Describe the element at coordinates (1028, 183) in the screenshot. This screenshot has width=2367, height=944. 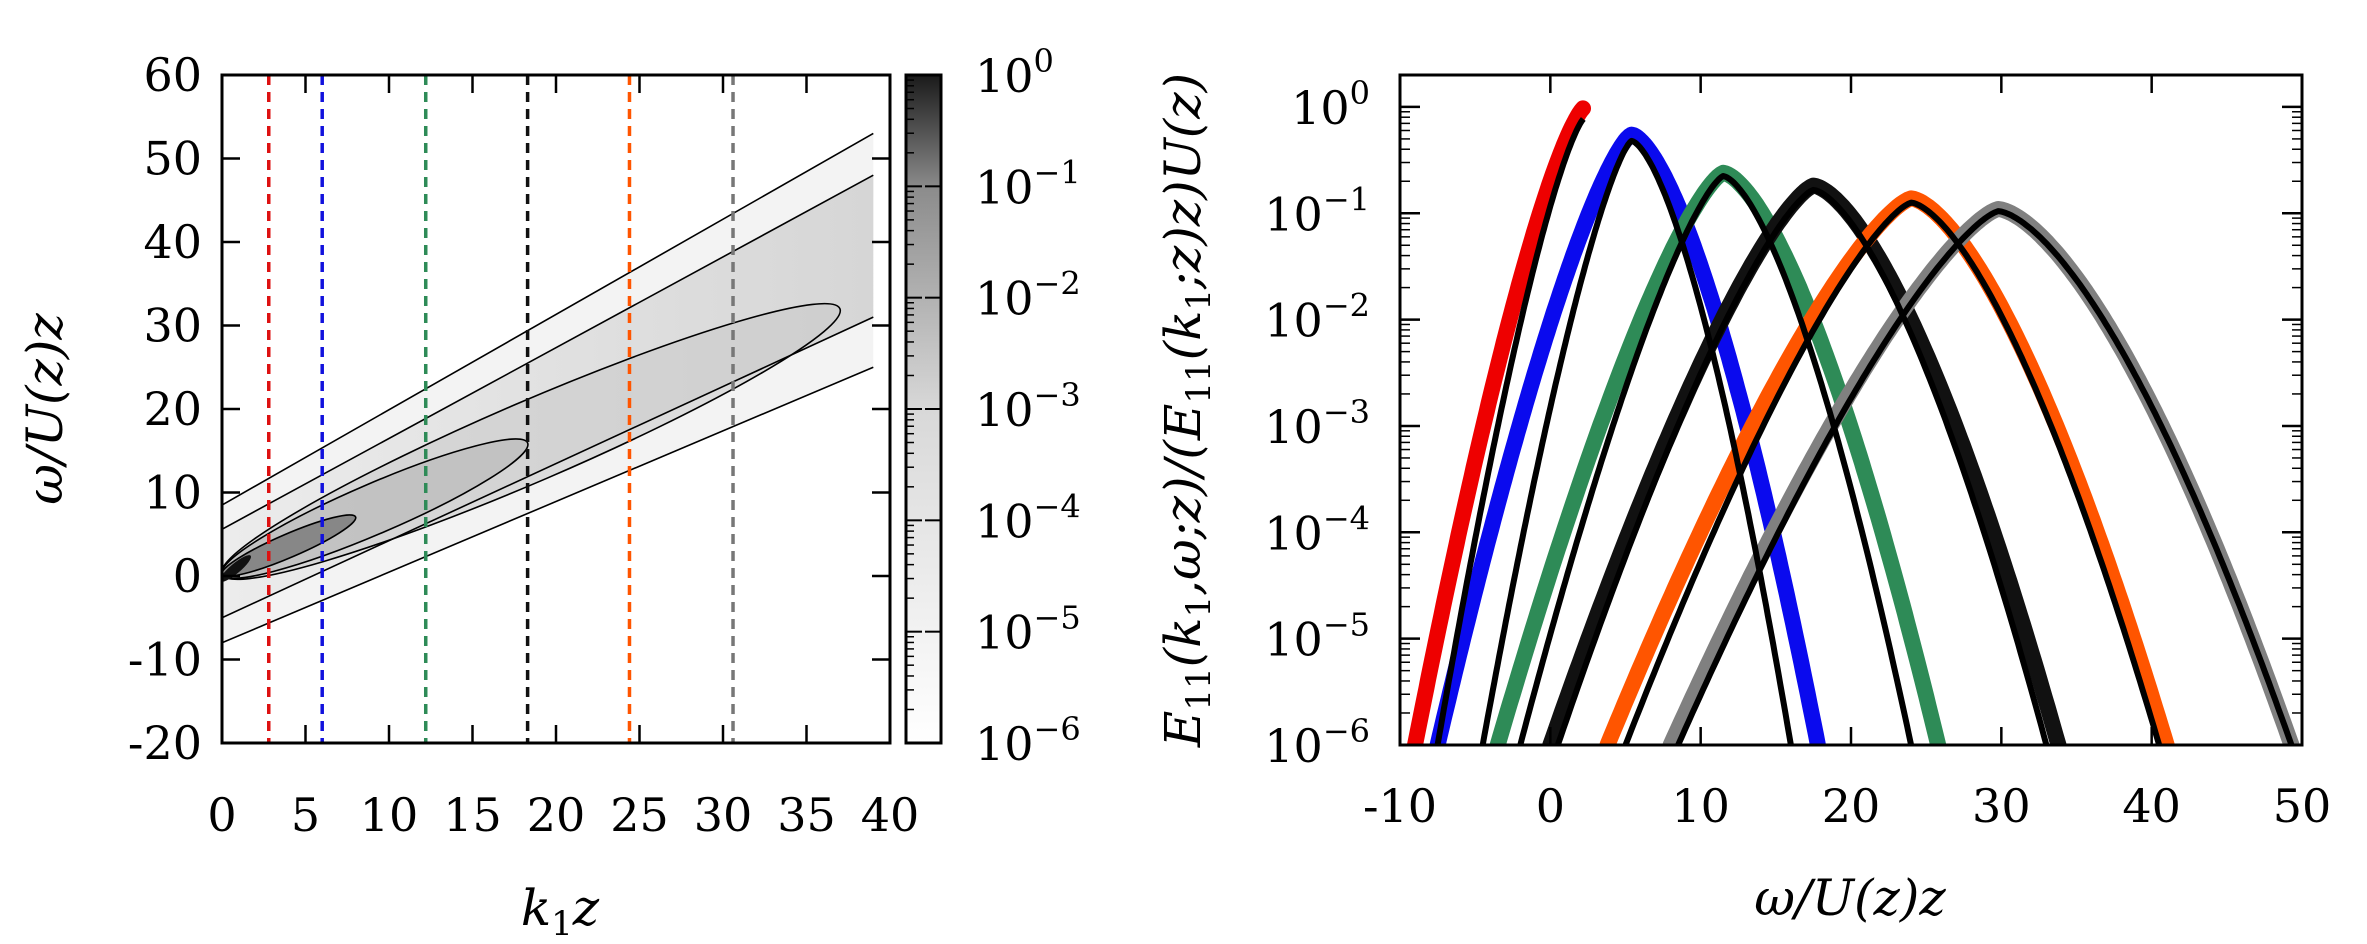
I see `colorbar-tick-label: 10⁻¹` at that location.